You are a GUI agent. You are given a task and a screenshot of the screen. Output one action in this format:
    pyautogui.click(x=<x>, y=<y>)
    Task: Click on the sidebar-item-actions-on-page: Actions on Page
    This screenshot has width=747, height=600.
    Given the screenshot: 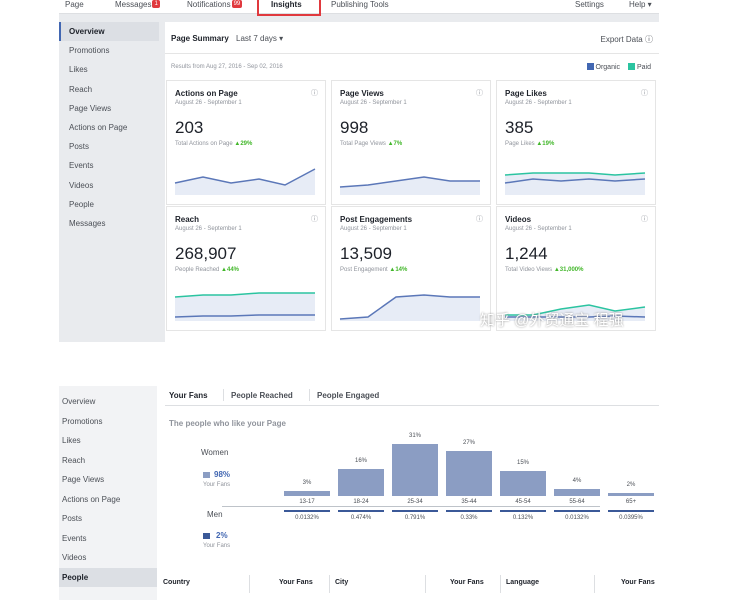 What is the action you would take?
    pyautogui.click(x=98, y=127)
    